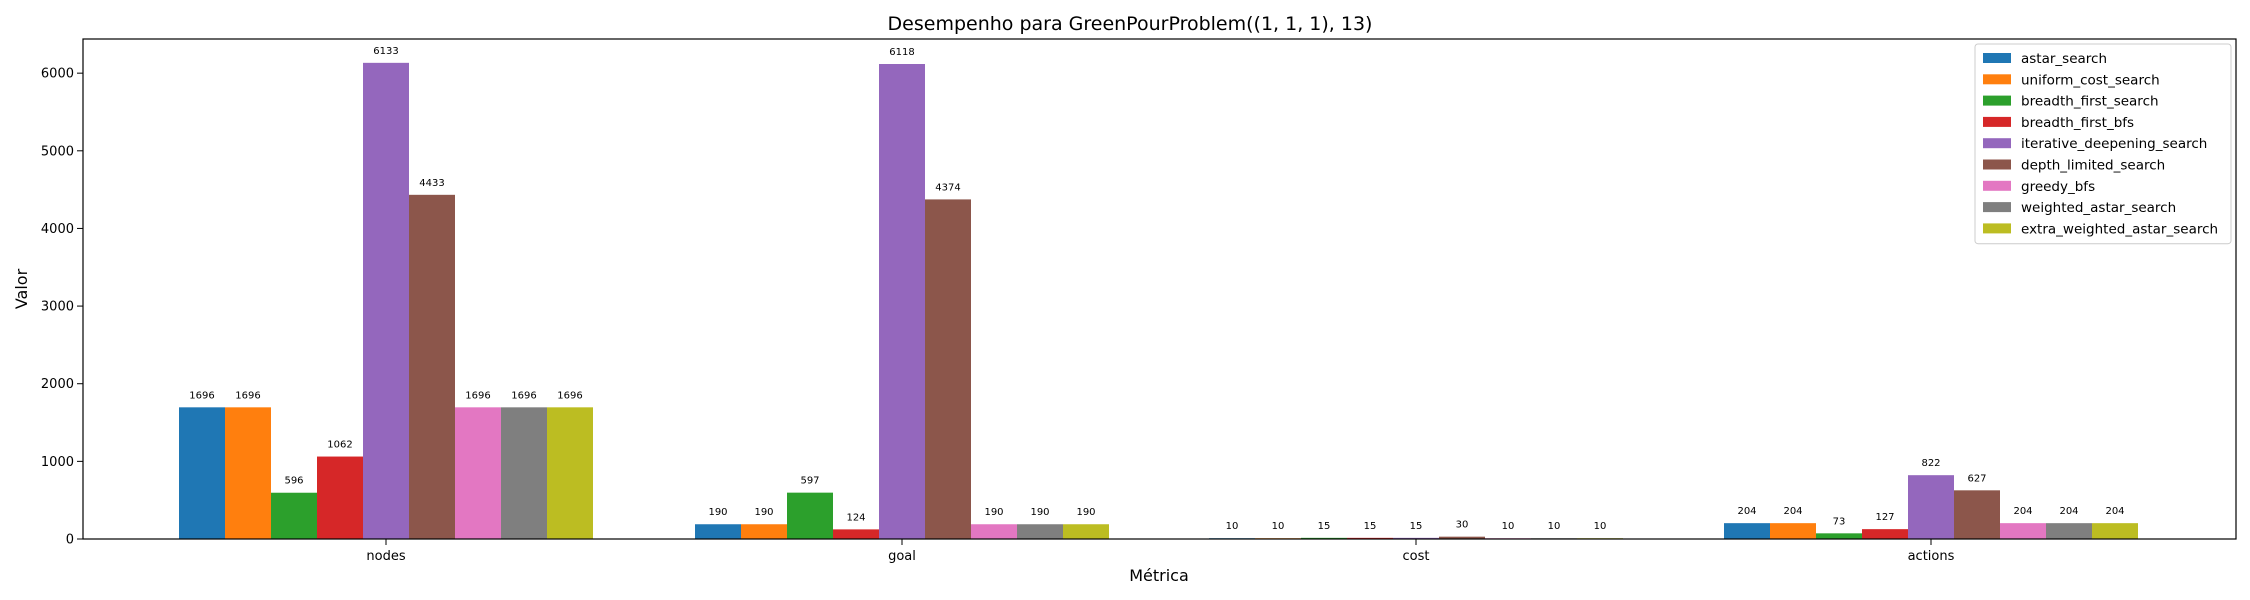 The height and width of the screenshot is (600, 2250). Describe the element at coordinates (385, 51) in the screenshot. I see `bar-value-label: 6133` at that location.